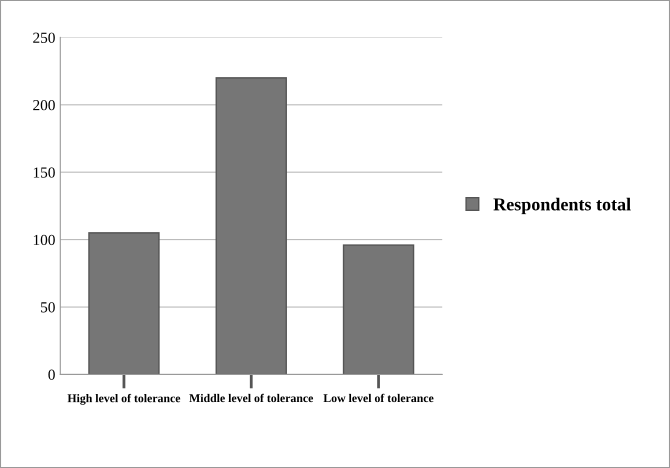 The width and height of the screenshot is (670, 468). What do you see at coordinates (379, 398) in the screenshot?
I see `x-tick-label: Low level of tolerance` at bounding box center [379, 398].